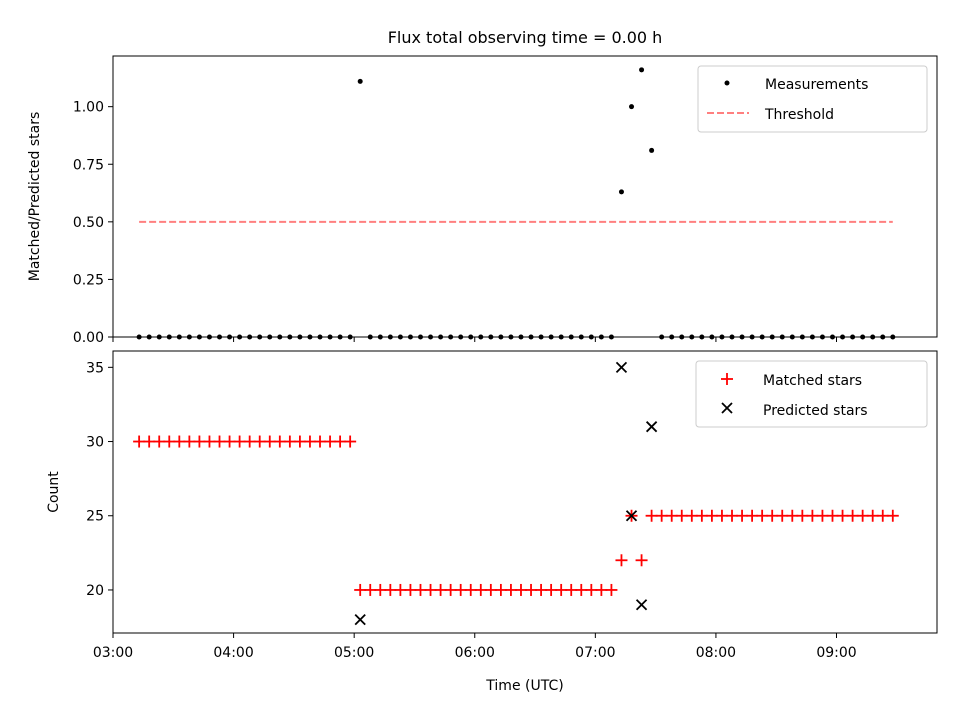 The height and width of the screenshot is (720, 960). Describe the element at coordinates (88, 108) in the screenshot. I see `y-tick-label: 1.00` at that location.